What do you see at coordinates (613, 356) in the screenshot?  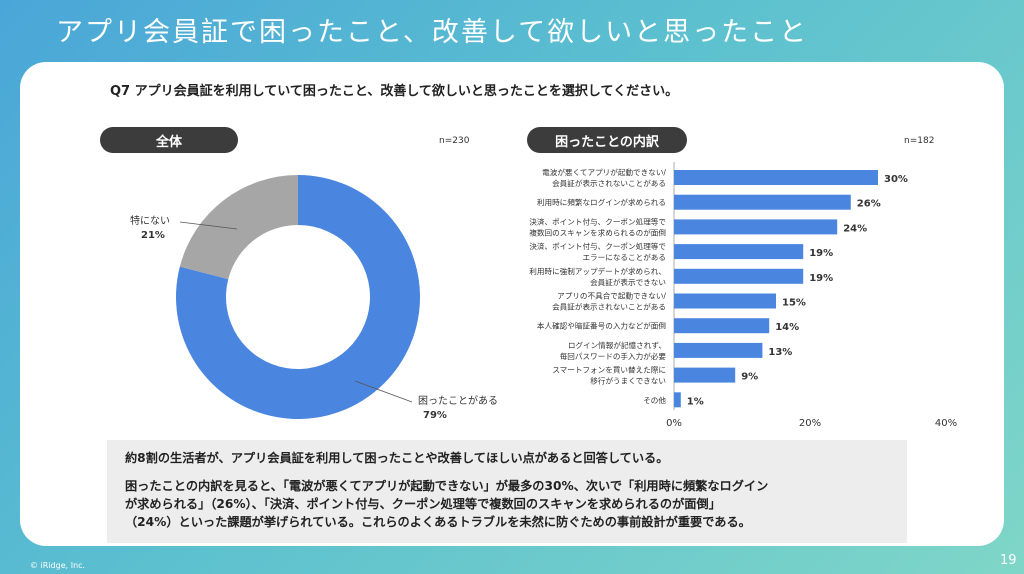 I see `category-label: 毎回パスワードの手入力が必要` at bounding box center [613, 356].